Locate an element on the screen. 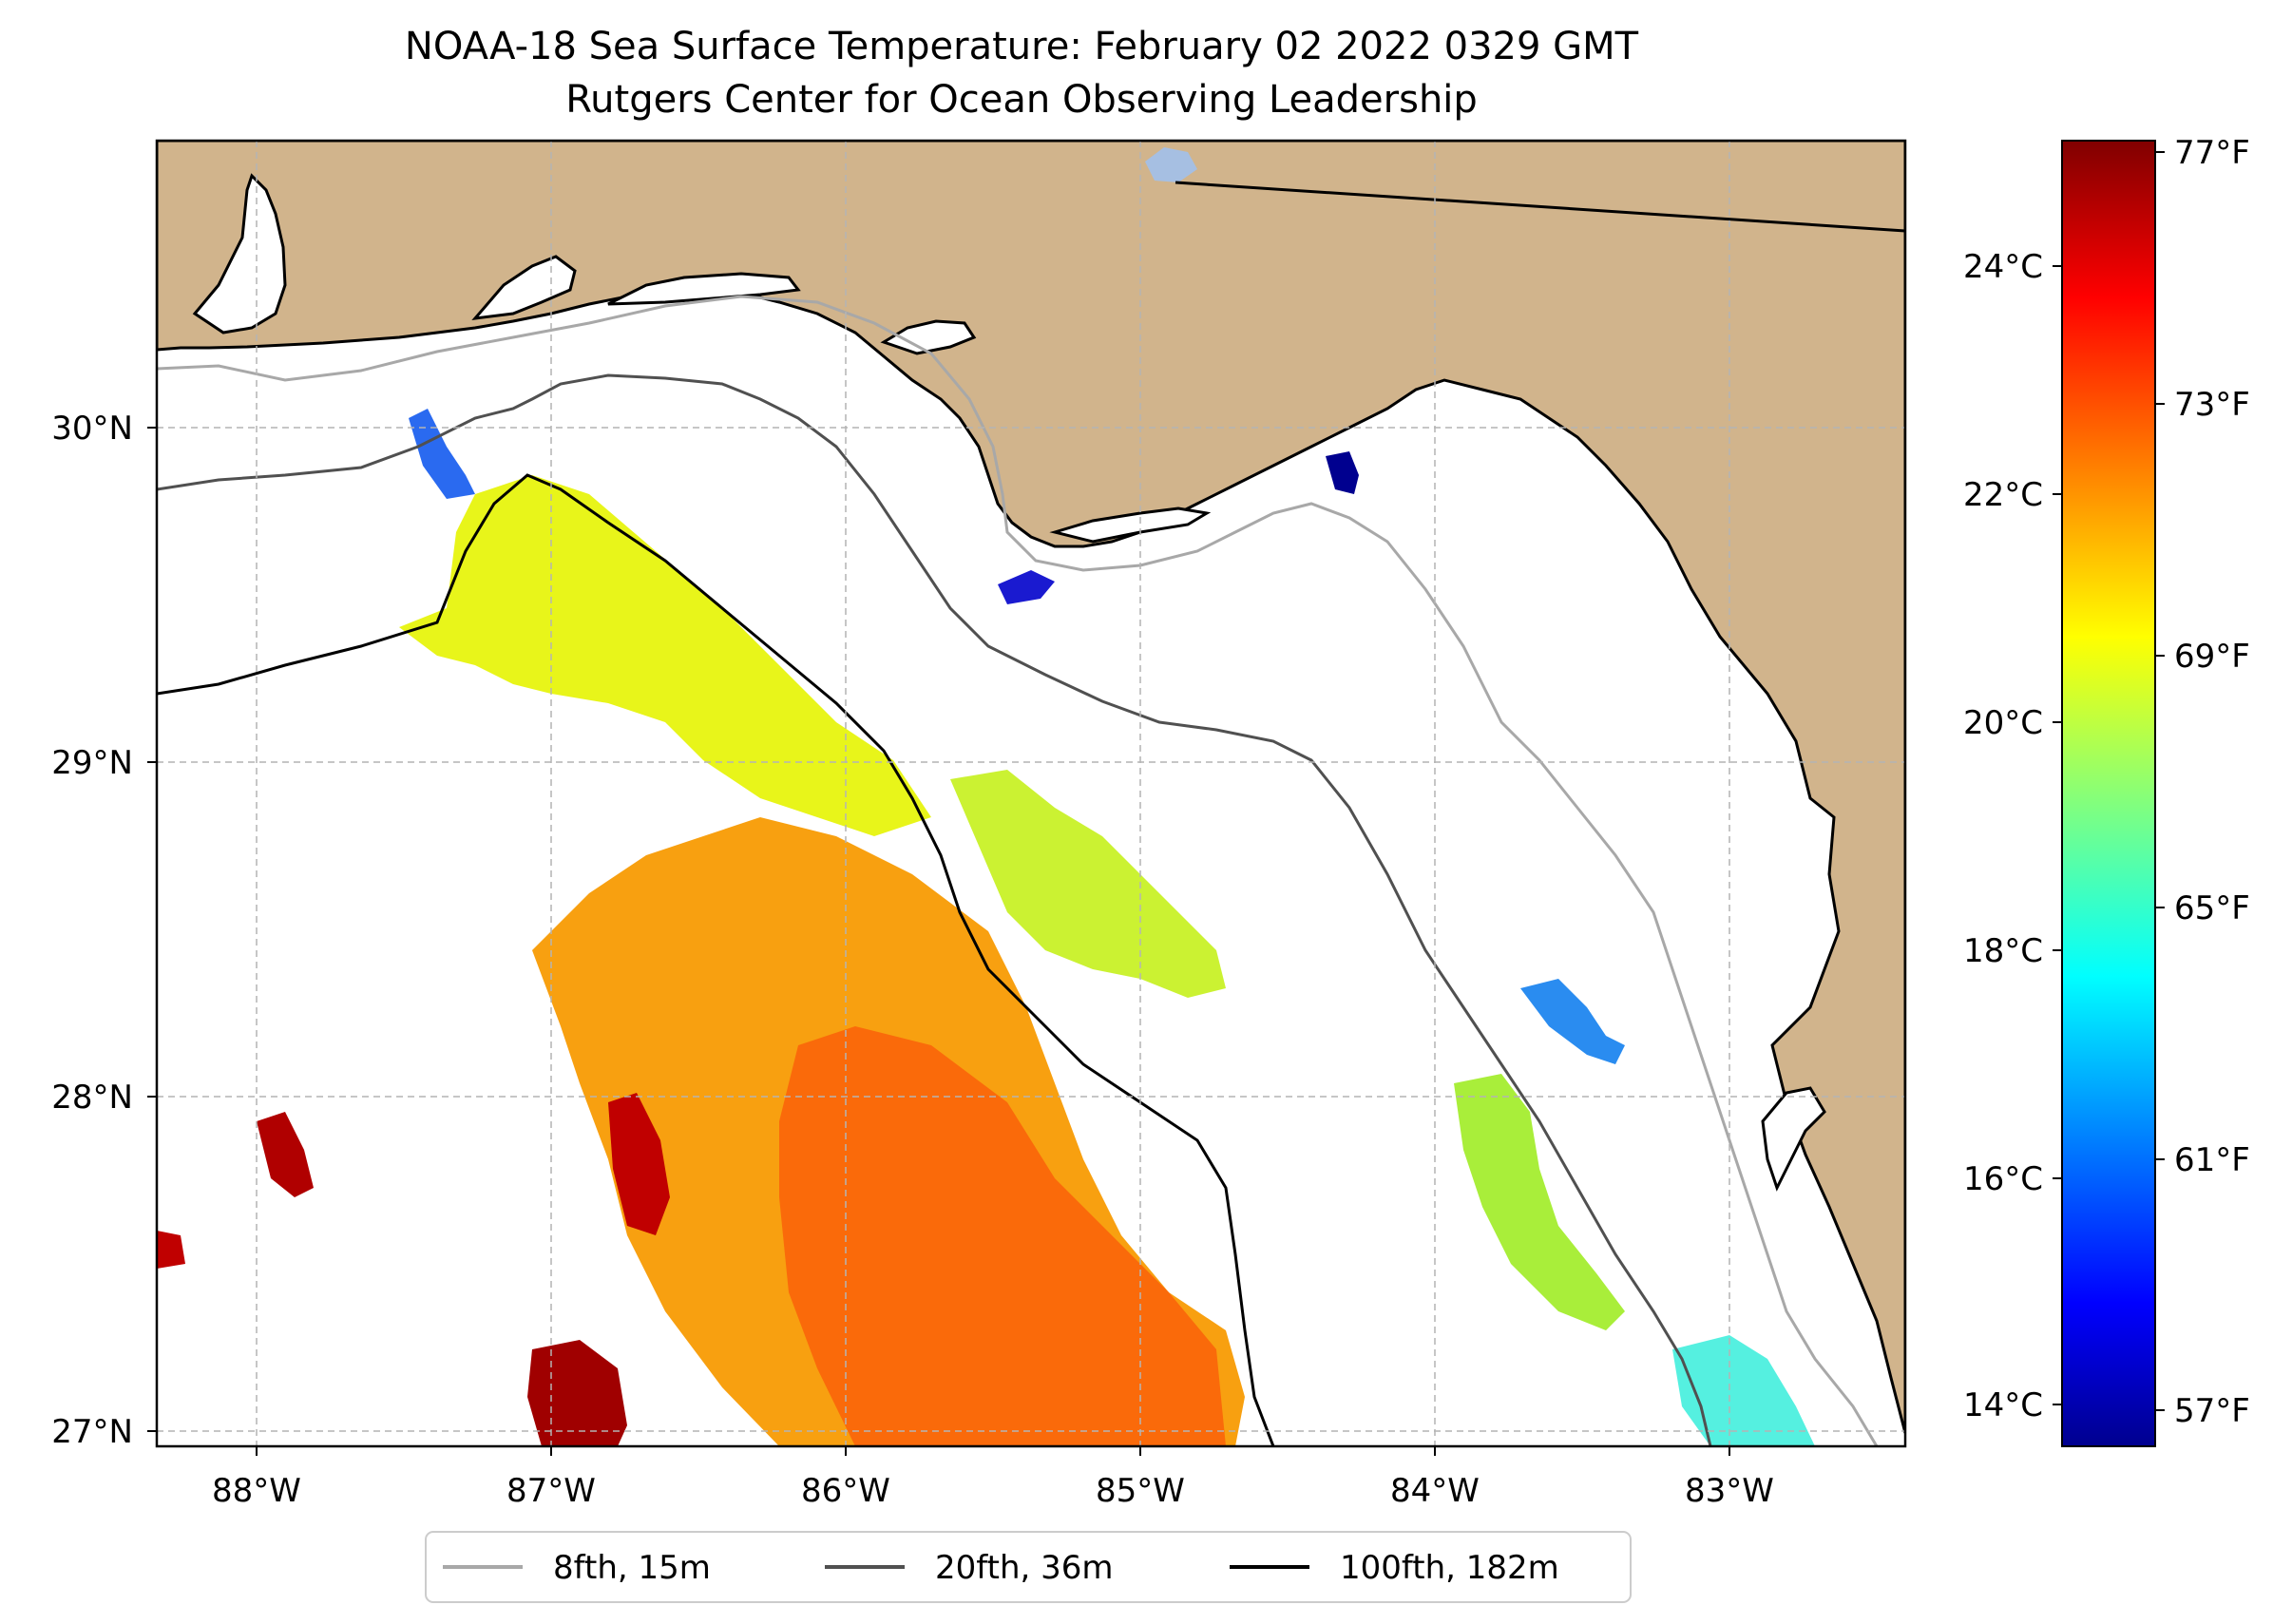 Image resolution: width=2292 pixels, height=1624 pixels. sst-patch-east is located at coordinates (1088, 884).